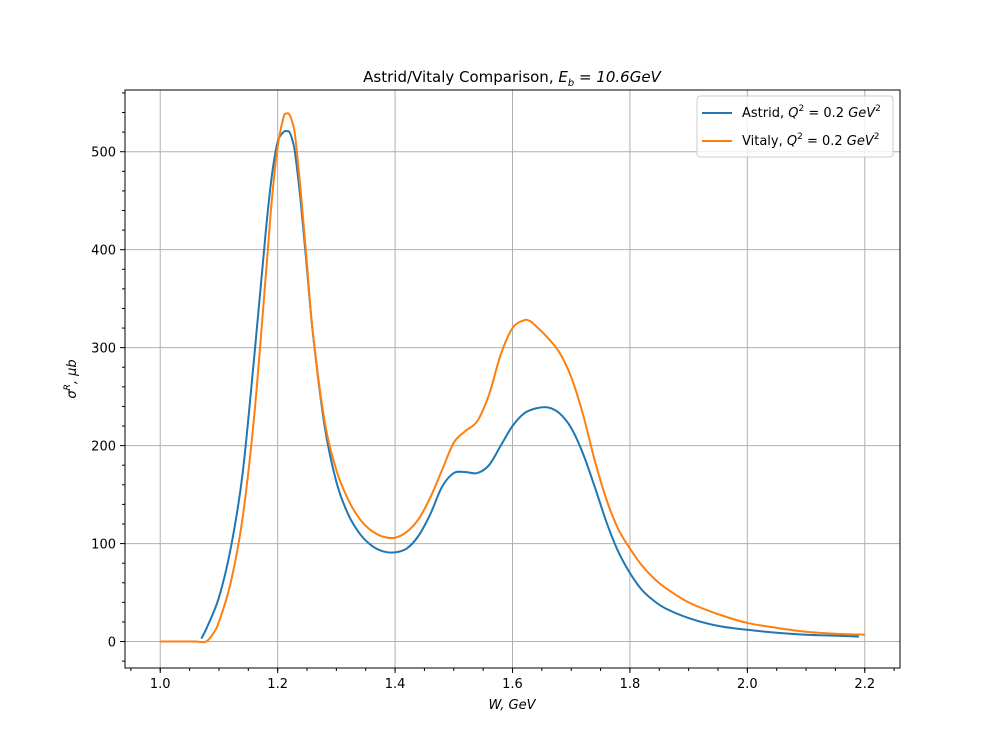 The width and height of the screenshot is (1000, 750). Describe the element at coordinates (160, 684) in the screenshot. I see `x-tick-label: 1.0` at that location.